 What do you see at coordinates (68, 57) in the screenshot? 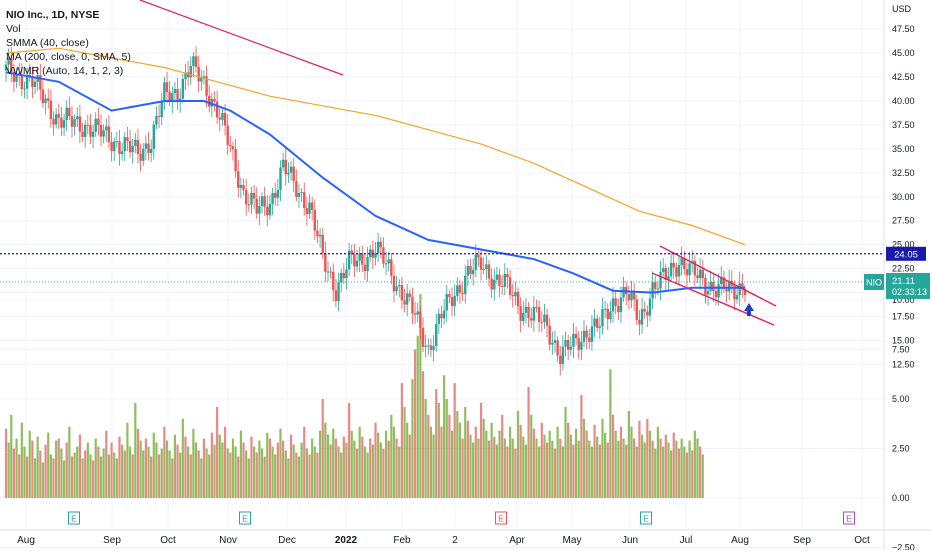
I see `legend-ma200: MA (200, close, 0, SMA, 5)` at bounding box center [68, 57].